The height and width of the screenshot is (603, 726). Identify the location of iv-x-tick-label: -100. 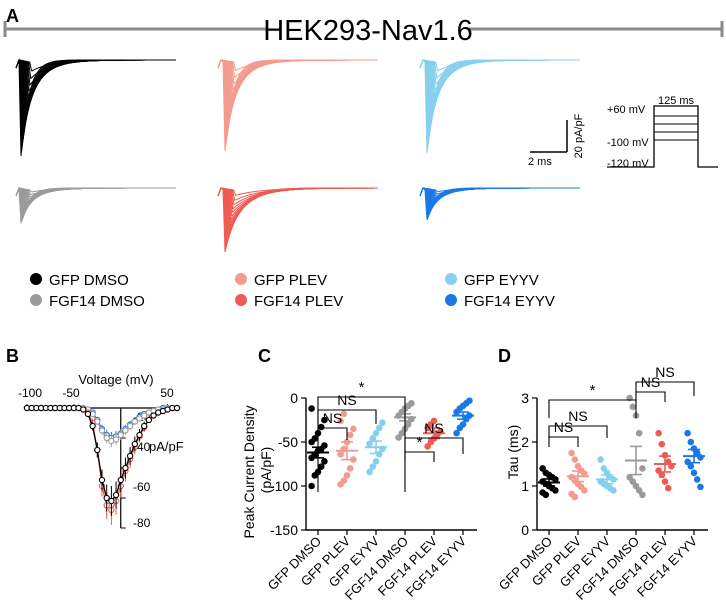
(30, 393).